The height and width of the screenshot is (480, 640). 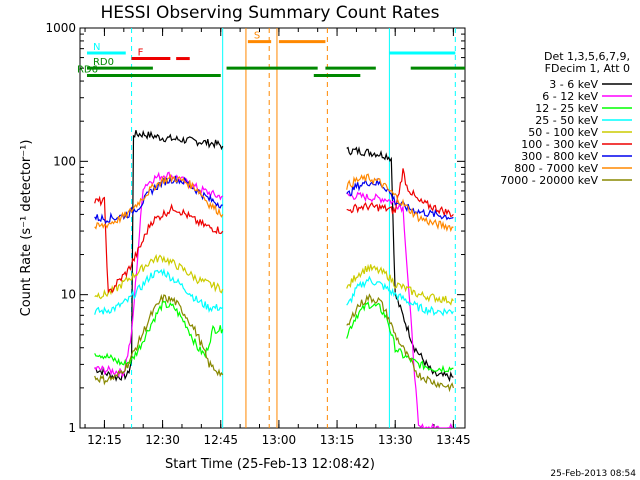 What do you see at coordinates (549, 180) in the screenshot?
I see `legend-label-8: 7000 - 20000 keV` at bounding box center [549, 180].